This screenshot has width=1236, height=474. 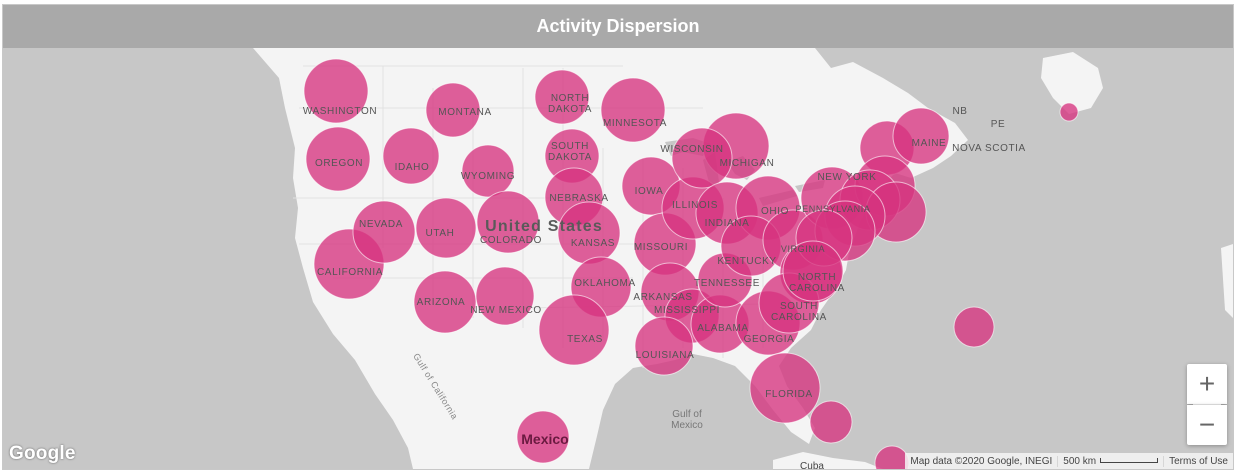 I want to click on state-label: NOVA SCOTIA, so click(x=989, y=148).